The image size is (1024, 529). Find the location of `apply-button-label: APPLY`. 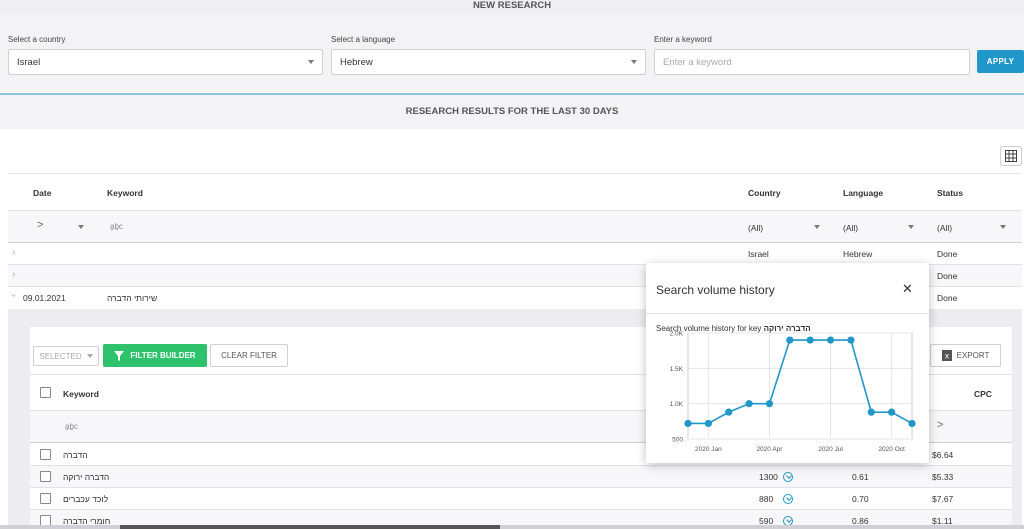

apply-button-label: APPLY is located at coordinates (1000, 61).